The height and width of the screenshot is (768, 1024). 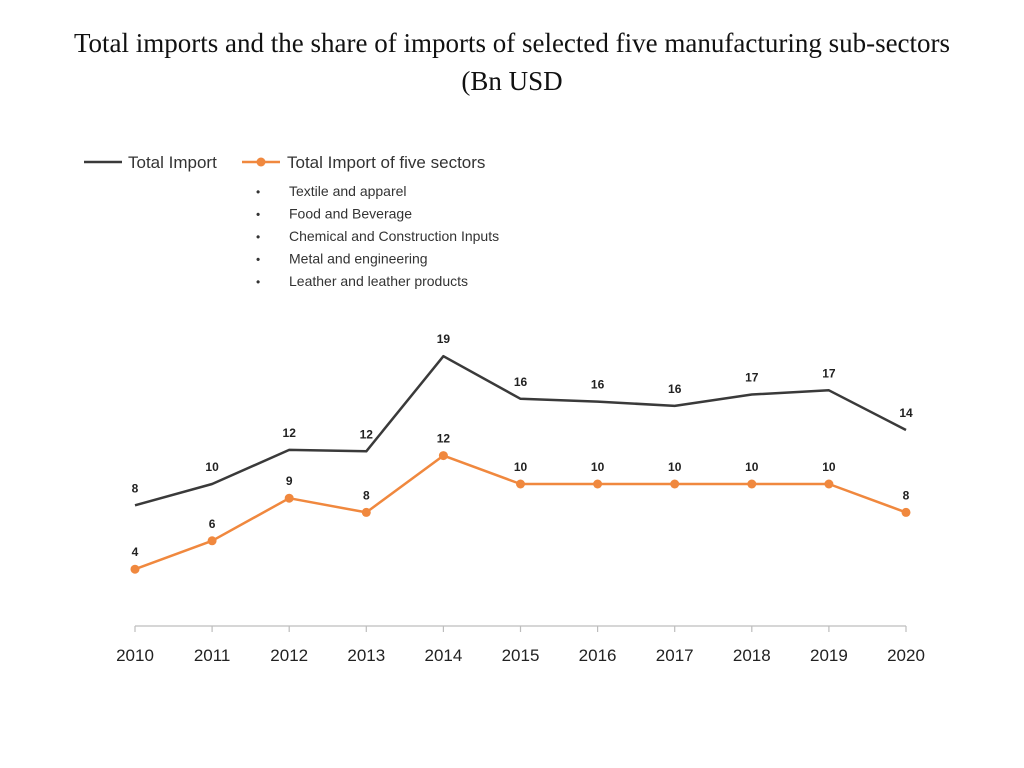 I want to click on data-label-five-sectors: 12, so click(x=444, y=439).